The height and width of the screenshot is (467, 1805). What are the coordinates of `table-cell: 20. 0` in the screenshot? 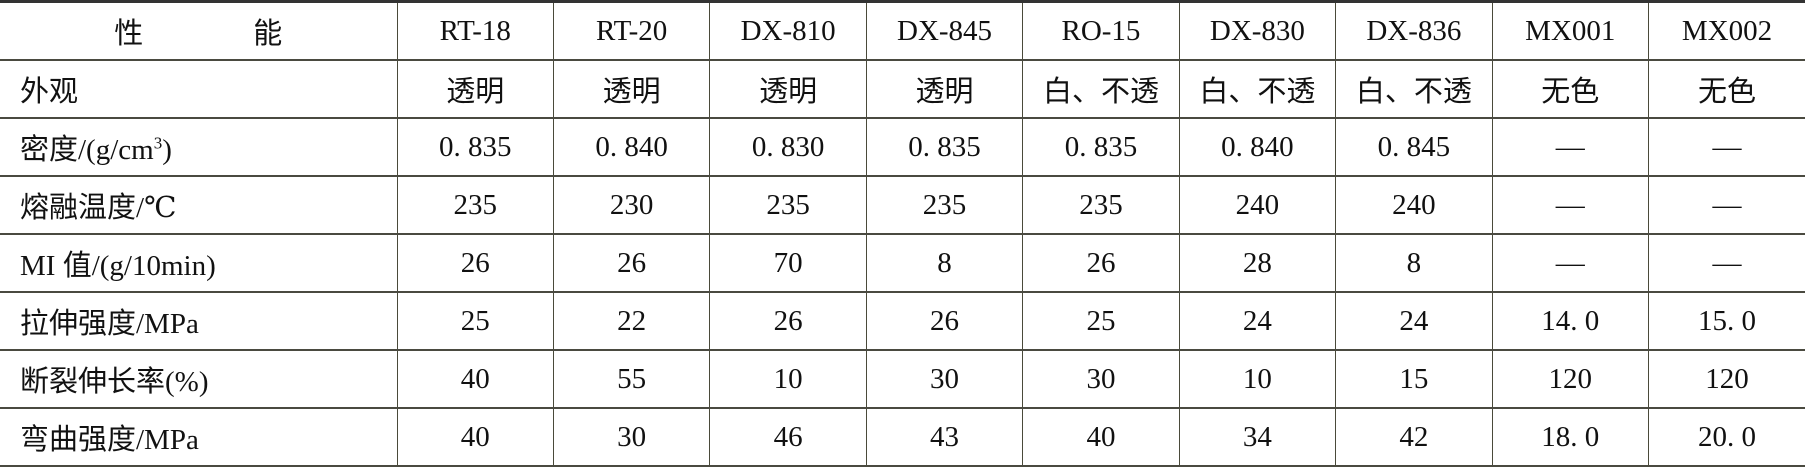 It's located at (1727, 437).